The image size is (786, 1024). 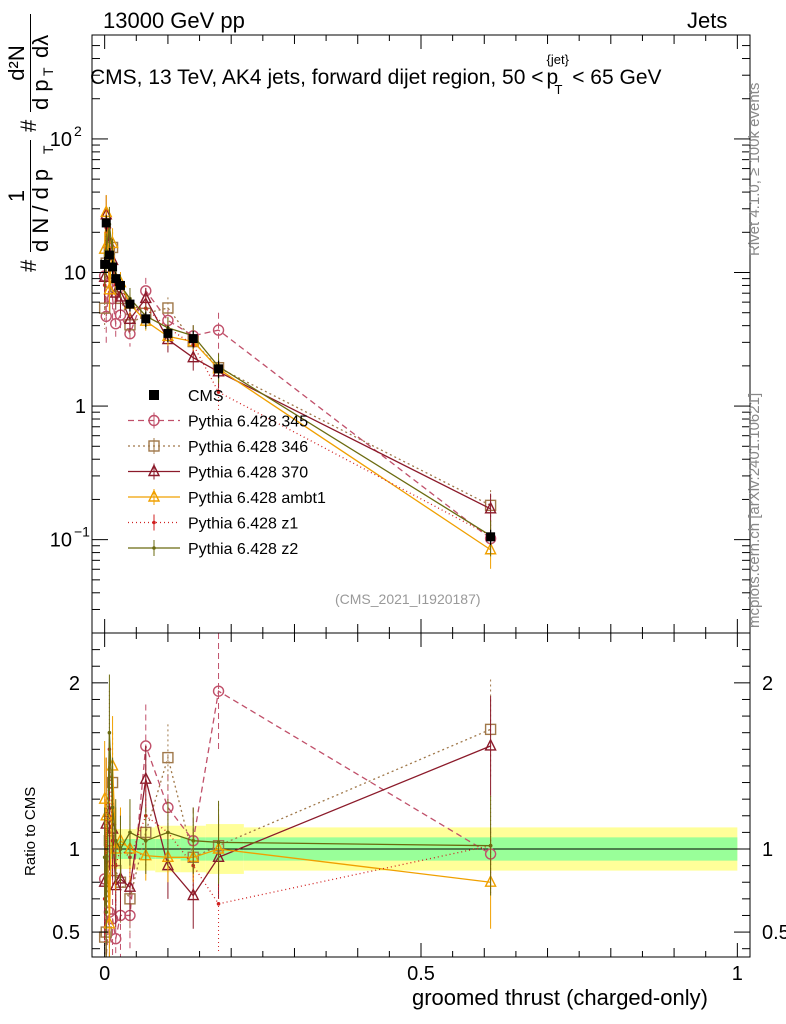 I want to click on legend-label: Pythia 6.428 370, so click(x=248, y=473).